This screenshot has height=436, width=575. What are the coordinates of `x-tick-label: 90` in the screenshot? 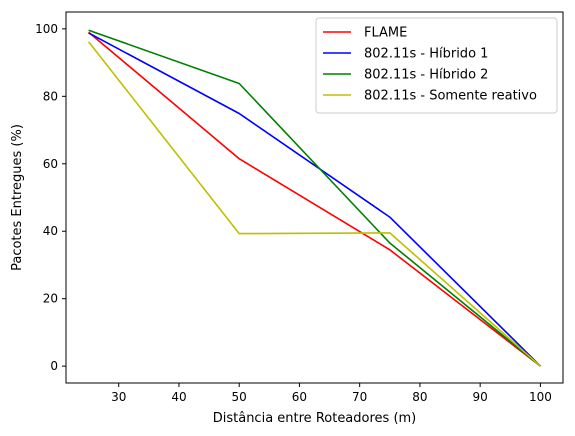 It's located at (480, 397).